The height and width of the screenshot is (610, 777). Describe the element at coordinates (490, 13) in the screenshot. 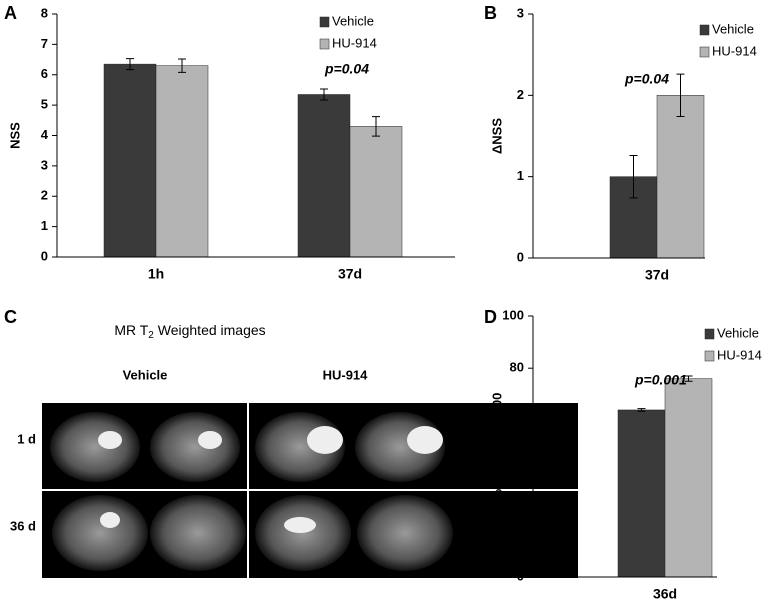

I see `panel-letter: B` at that location.